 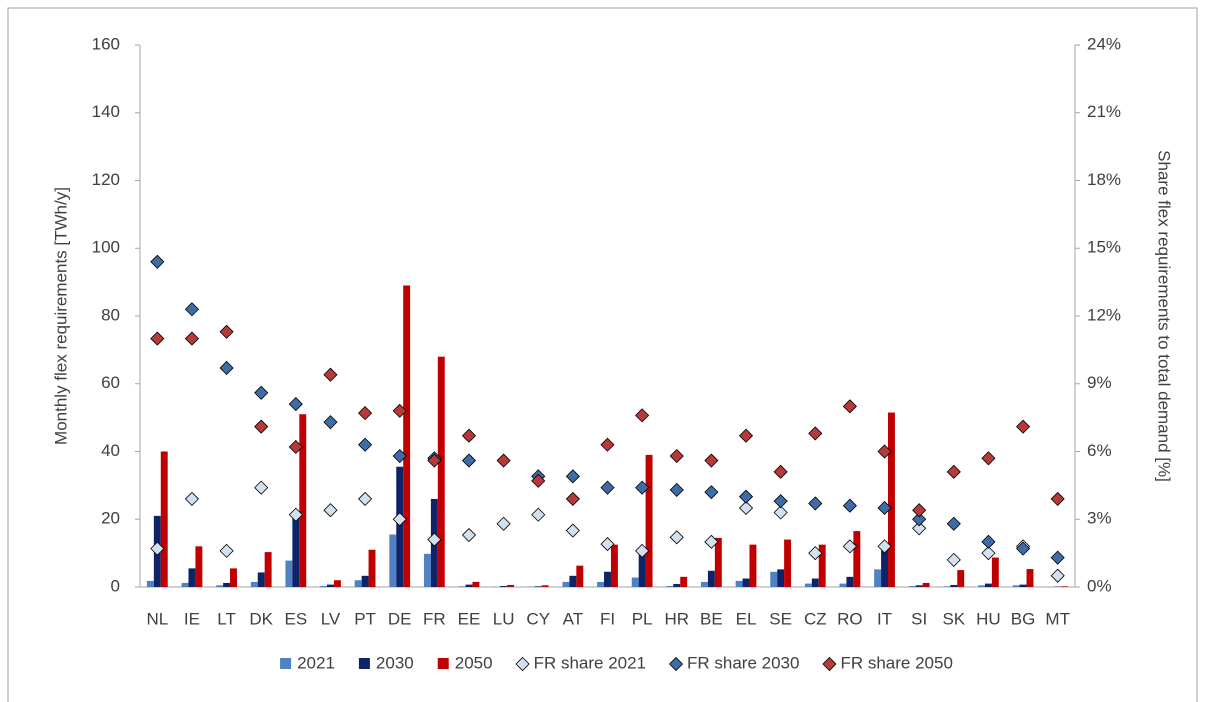 What do you see at coordinates (1104, 179) in the screenshot?
I see `y2-tick-label: 18%` at bounding box center [1104, 179].